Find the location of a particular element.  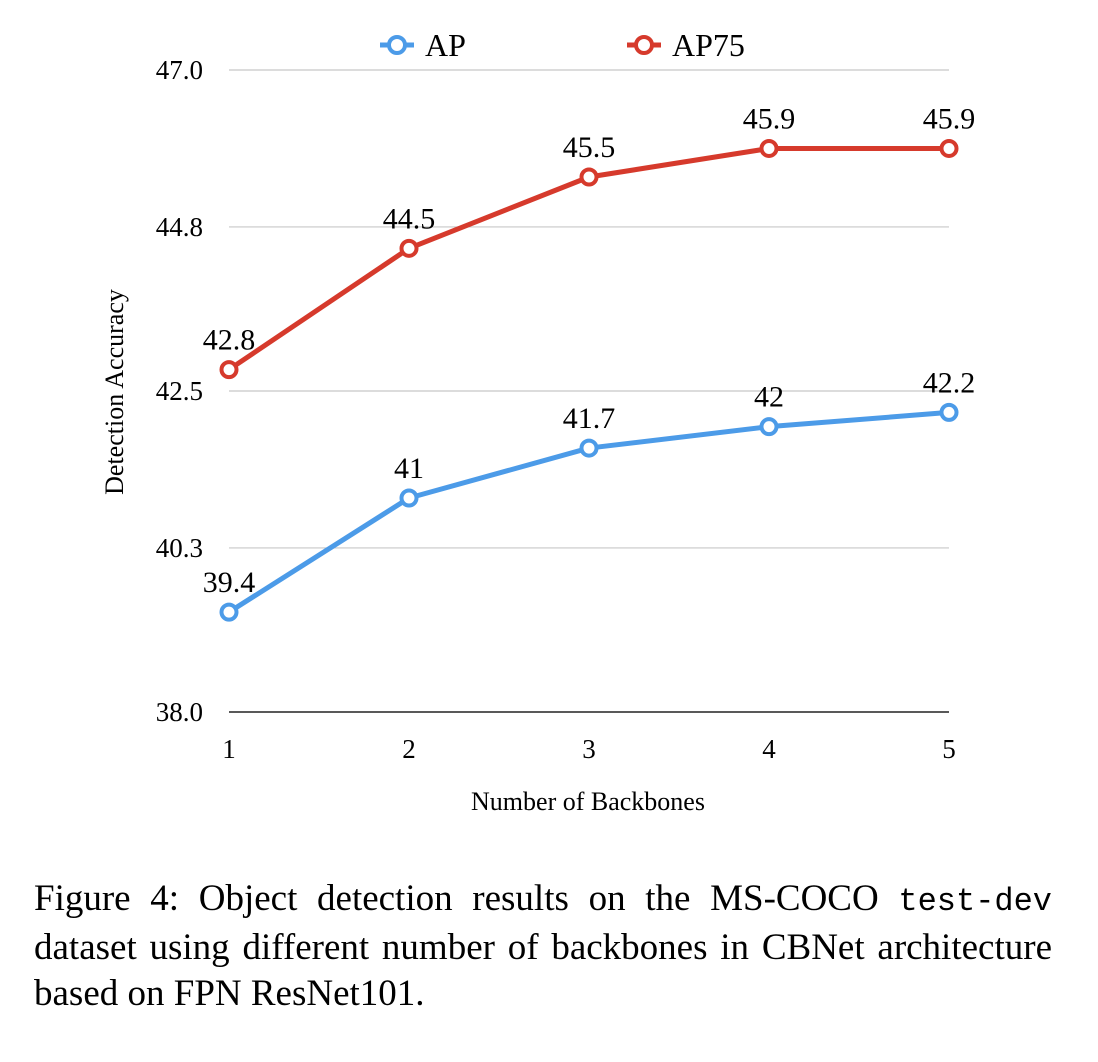

y-tick-label: 40.3 is located at coordinates (179, 548).